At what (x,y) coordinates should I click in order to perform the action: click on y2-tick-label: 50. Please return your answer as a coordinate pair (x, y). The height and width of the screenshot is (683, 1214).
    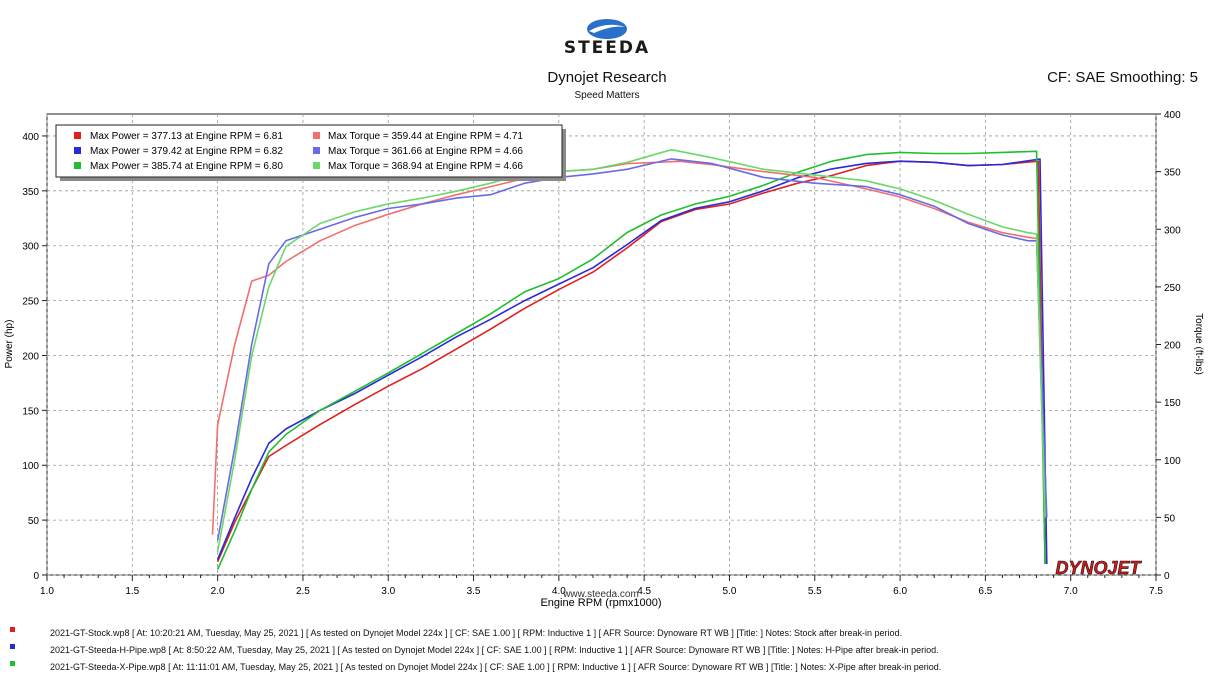
    Looking at the image, I should click on (1170, 518).